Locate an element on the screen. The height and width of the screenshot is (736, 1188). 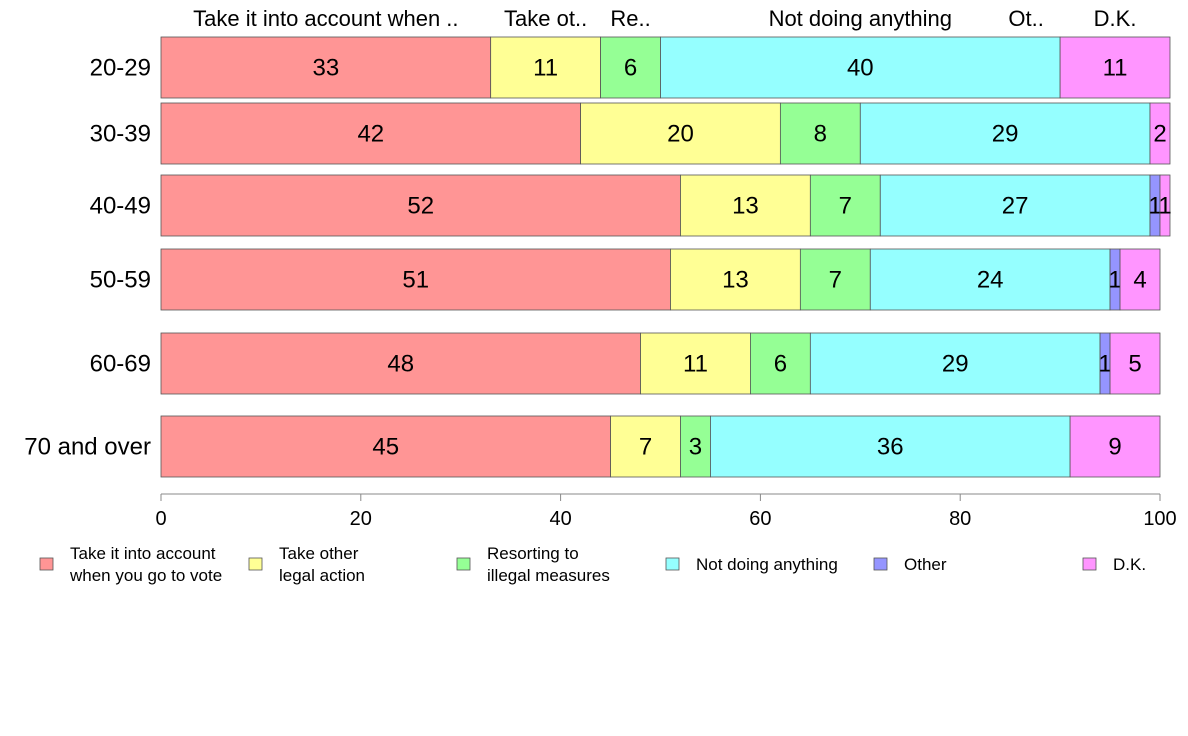
legend-label: Not doing anything is located at coordinates (767, 564).